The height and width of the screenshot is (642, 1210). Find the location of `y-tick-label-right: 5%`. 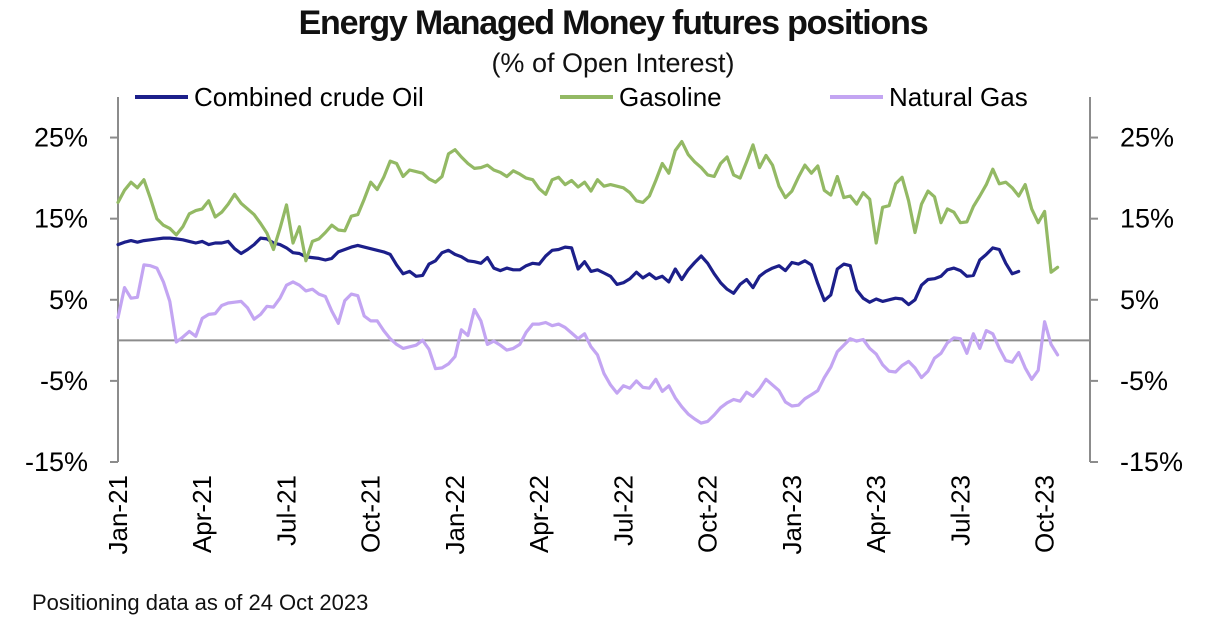

y-tick-label-right: 5% is located at coordinates (1139, 300).